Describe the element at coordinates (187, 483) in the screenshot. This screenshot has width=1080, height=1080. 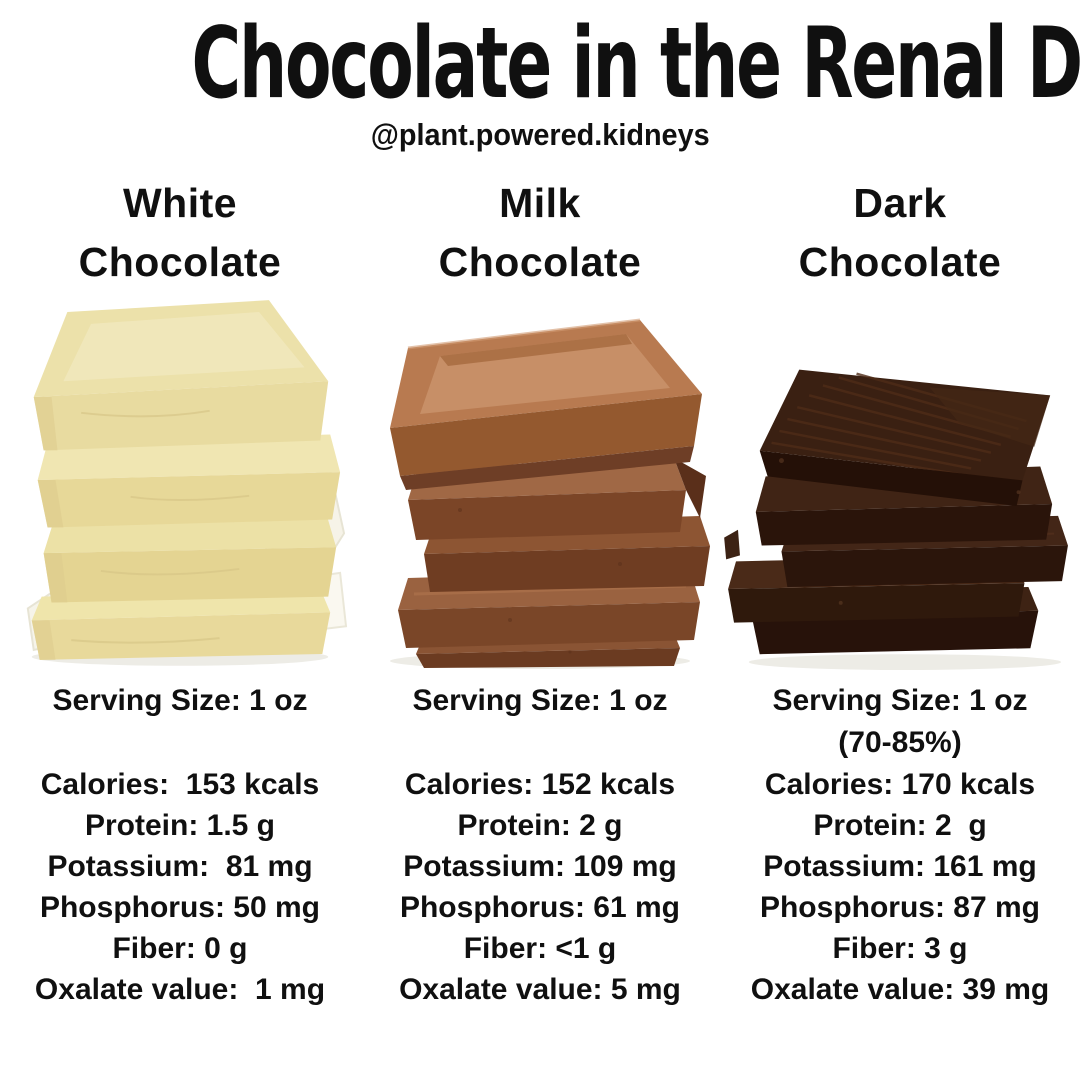
I see `white-chocolate-stack-image` at that location.